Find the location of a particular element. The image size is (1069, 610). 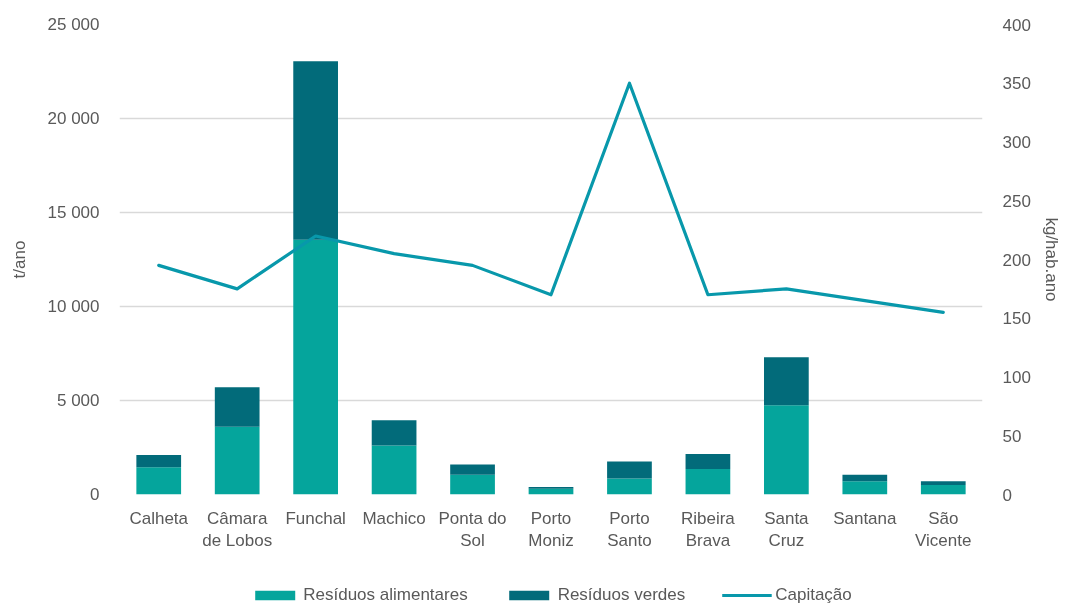

y2-tick-label: 200 is located at coordinates (1016, 260).